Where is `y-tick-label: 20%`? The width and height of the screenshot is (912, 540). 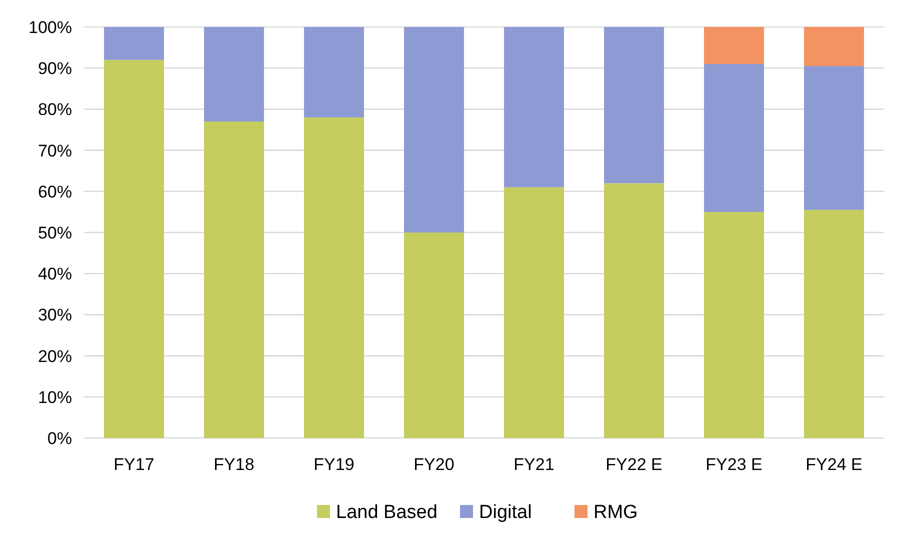
y-tick-label: 20% is located at coordinates (55, 356).